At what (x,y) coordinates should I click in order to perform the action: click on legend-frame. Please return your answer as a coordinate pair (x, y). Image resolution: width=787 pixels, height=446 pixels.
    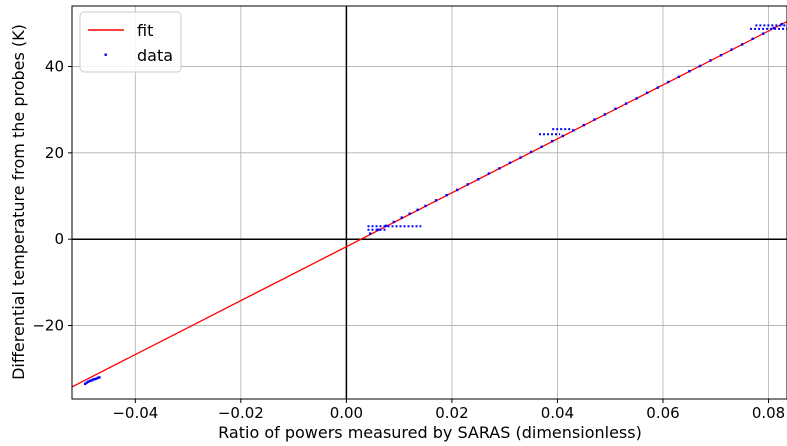
    Looking at the image, I should click on (130, 42).